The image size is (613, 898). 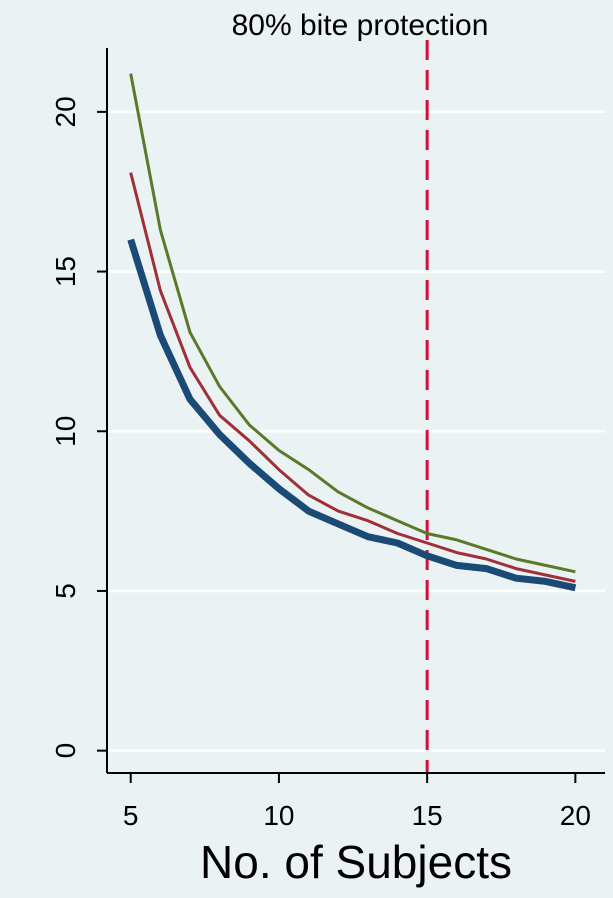 What do you see at coordinates (278, 815) in the screenshot?
I see `x-tick-label-10: 10` at bounding box center [278, 815].